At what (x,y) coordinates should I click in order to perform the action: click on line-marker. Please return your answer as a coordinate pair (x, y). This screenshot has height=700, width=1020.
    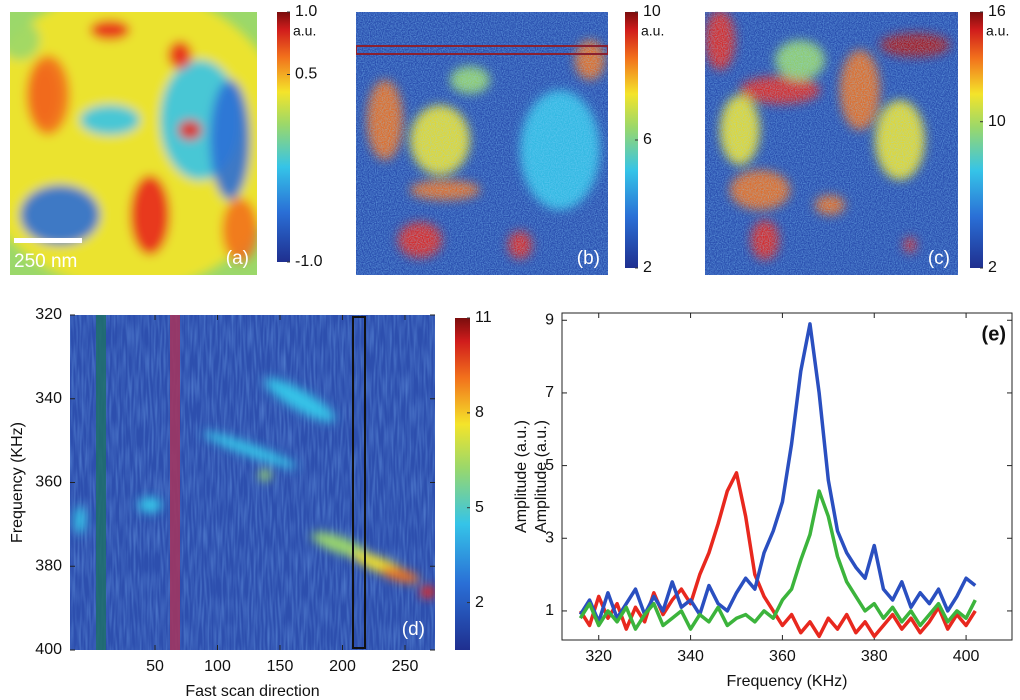
    Looking at the image, I should click on (482, 50).